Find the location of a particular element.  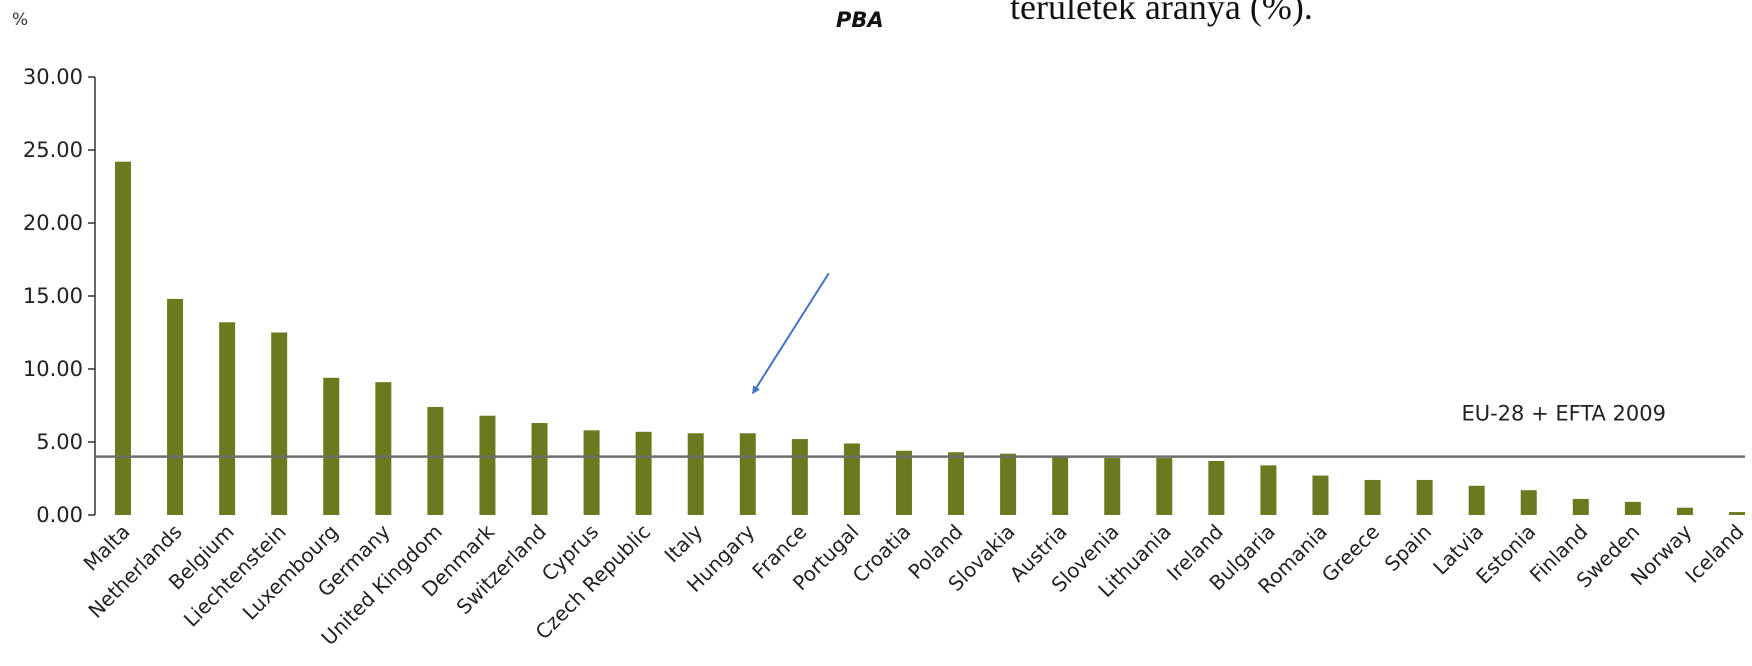

y-axis: 0.00 5.00 10.00 15.00 20.00 25.00 30.00 is located at coordinates (59, 296).